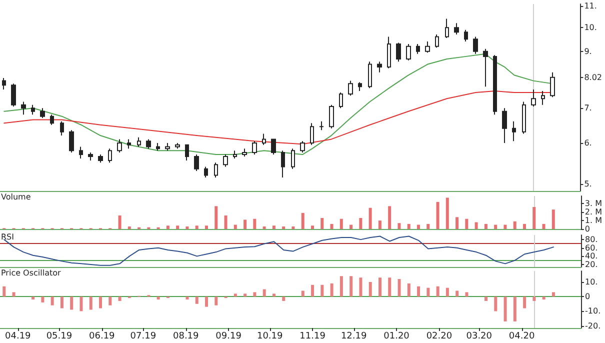 This screenshot has width=605, height=343. I want to click on y-tick-label: 80., so click(591, 239).